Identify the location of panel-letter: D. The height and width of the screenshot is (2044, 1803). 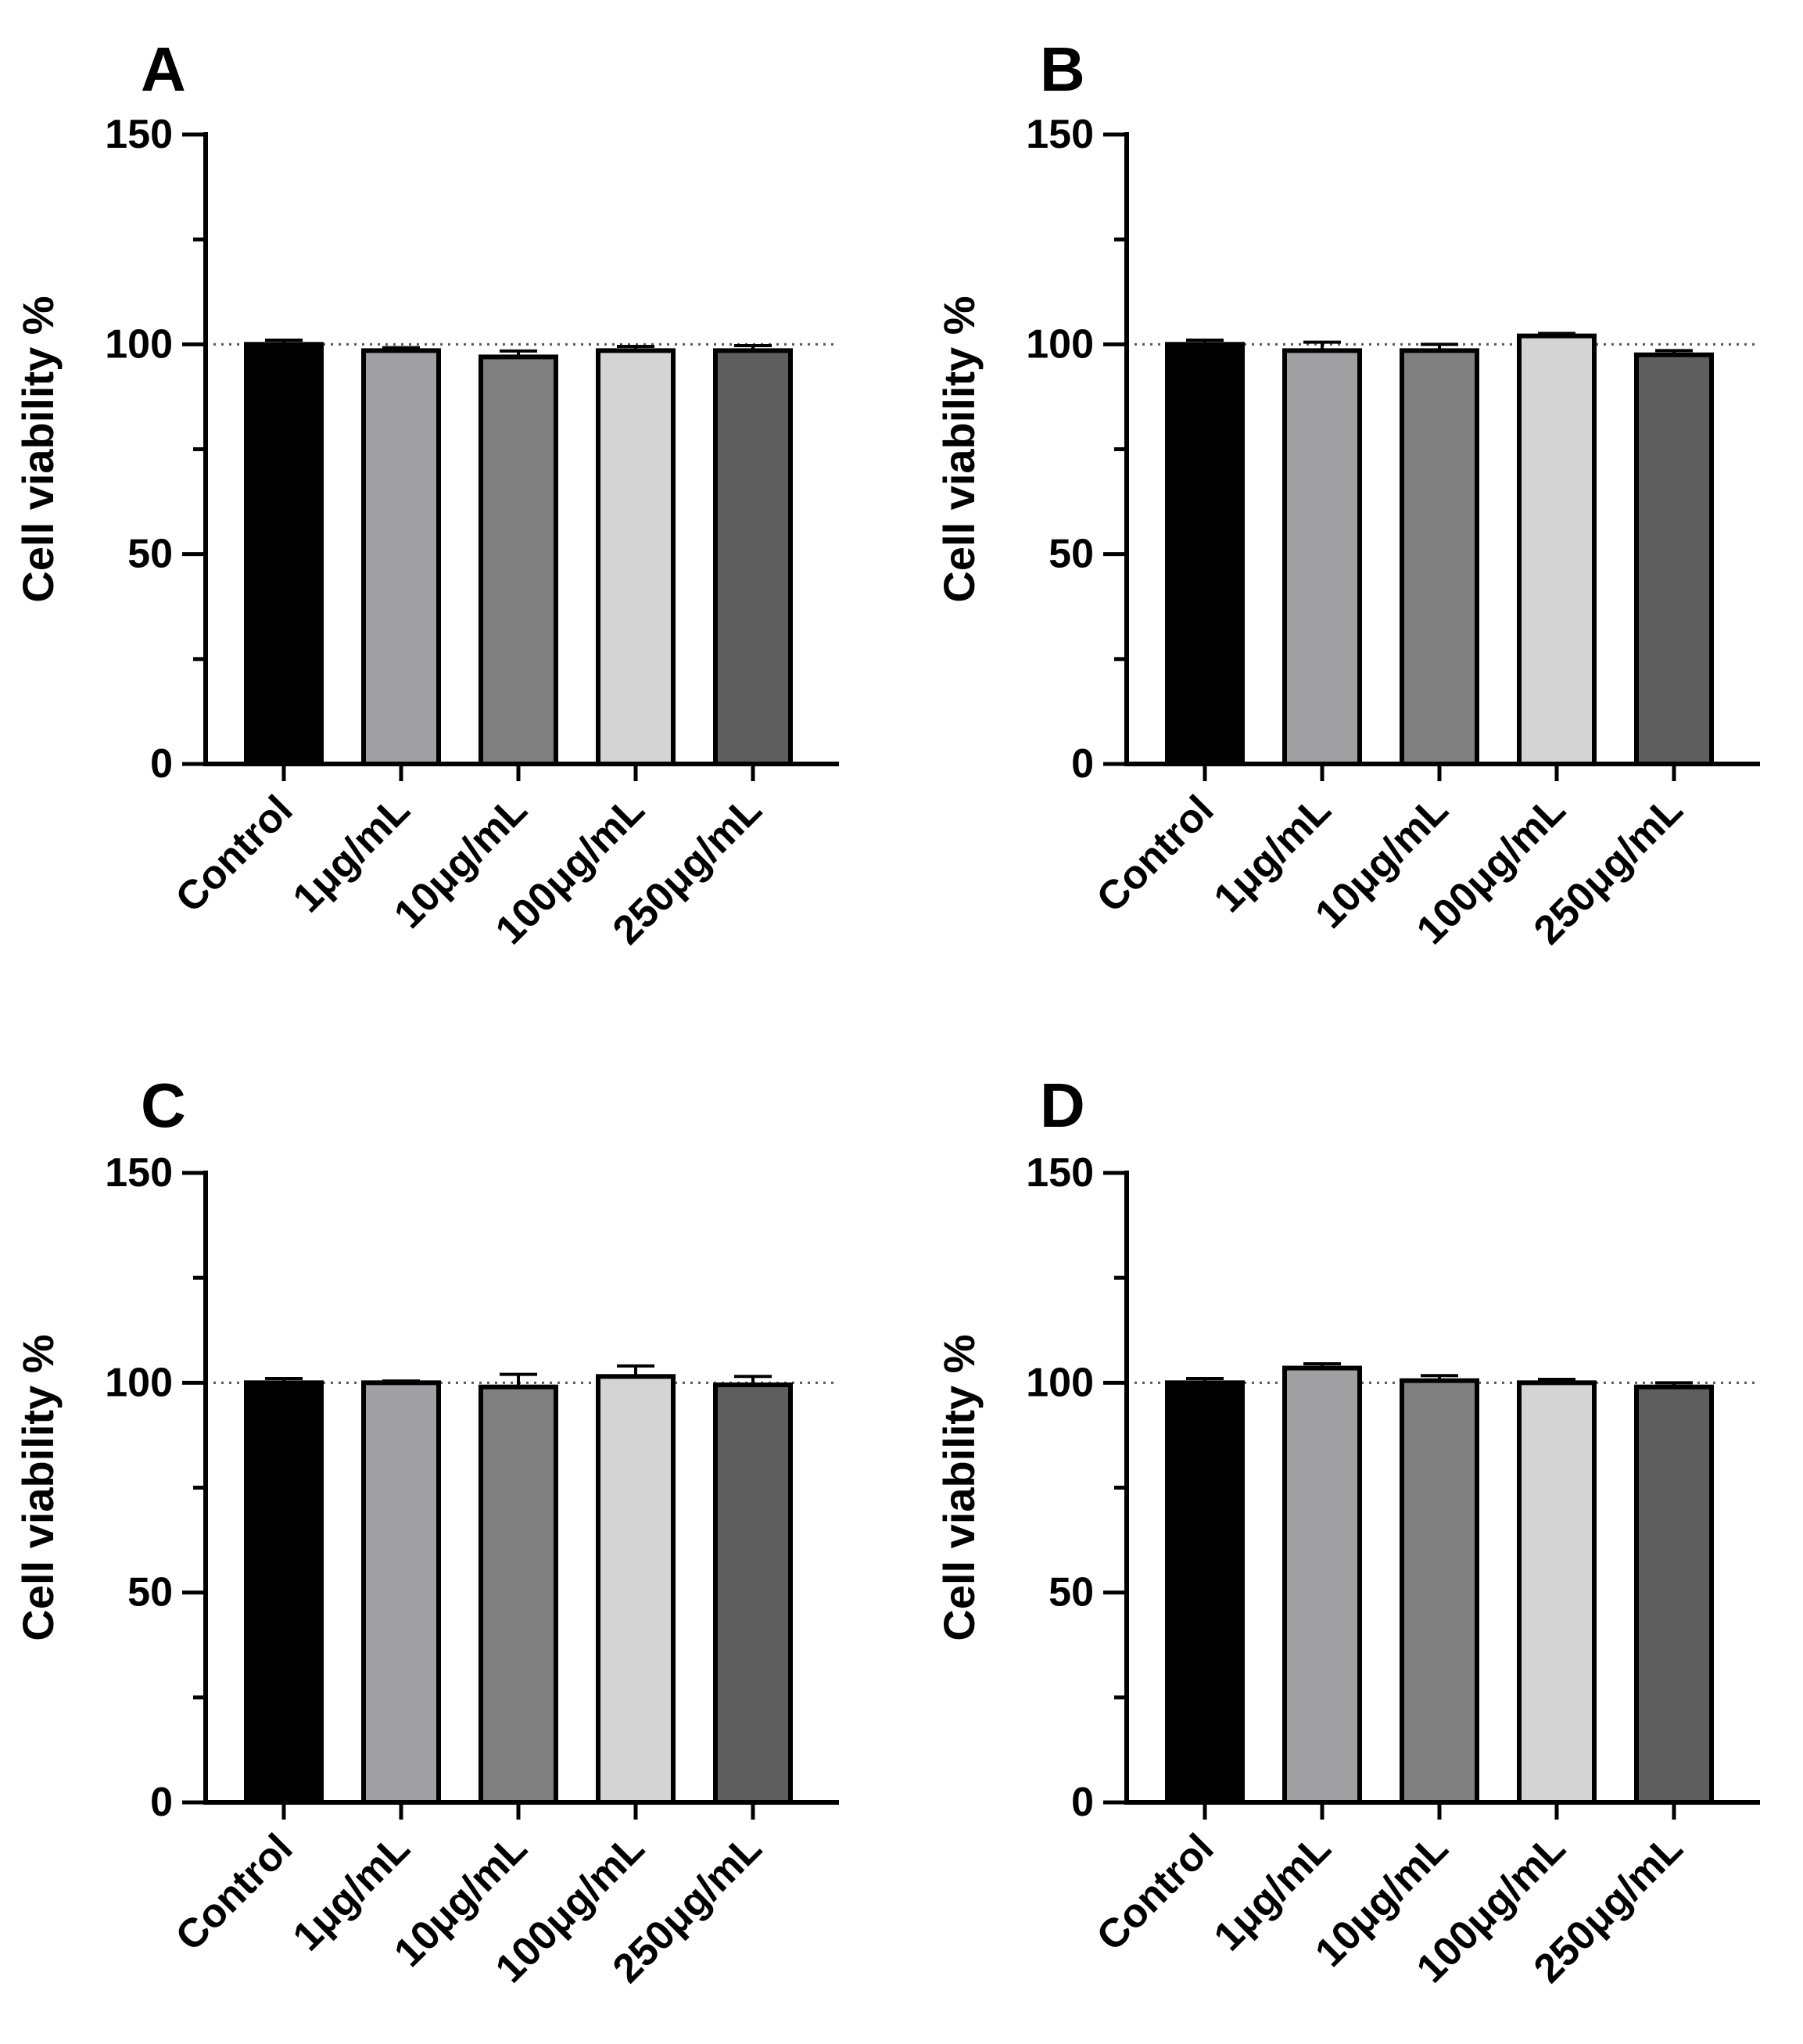
(1062, 1105).